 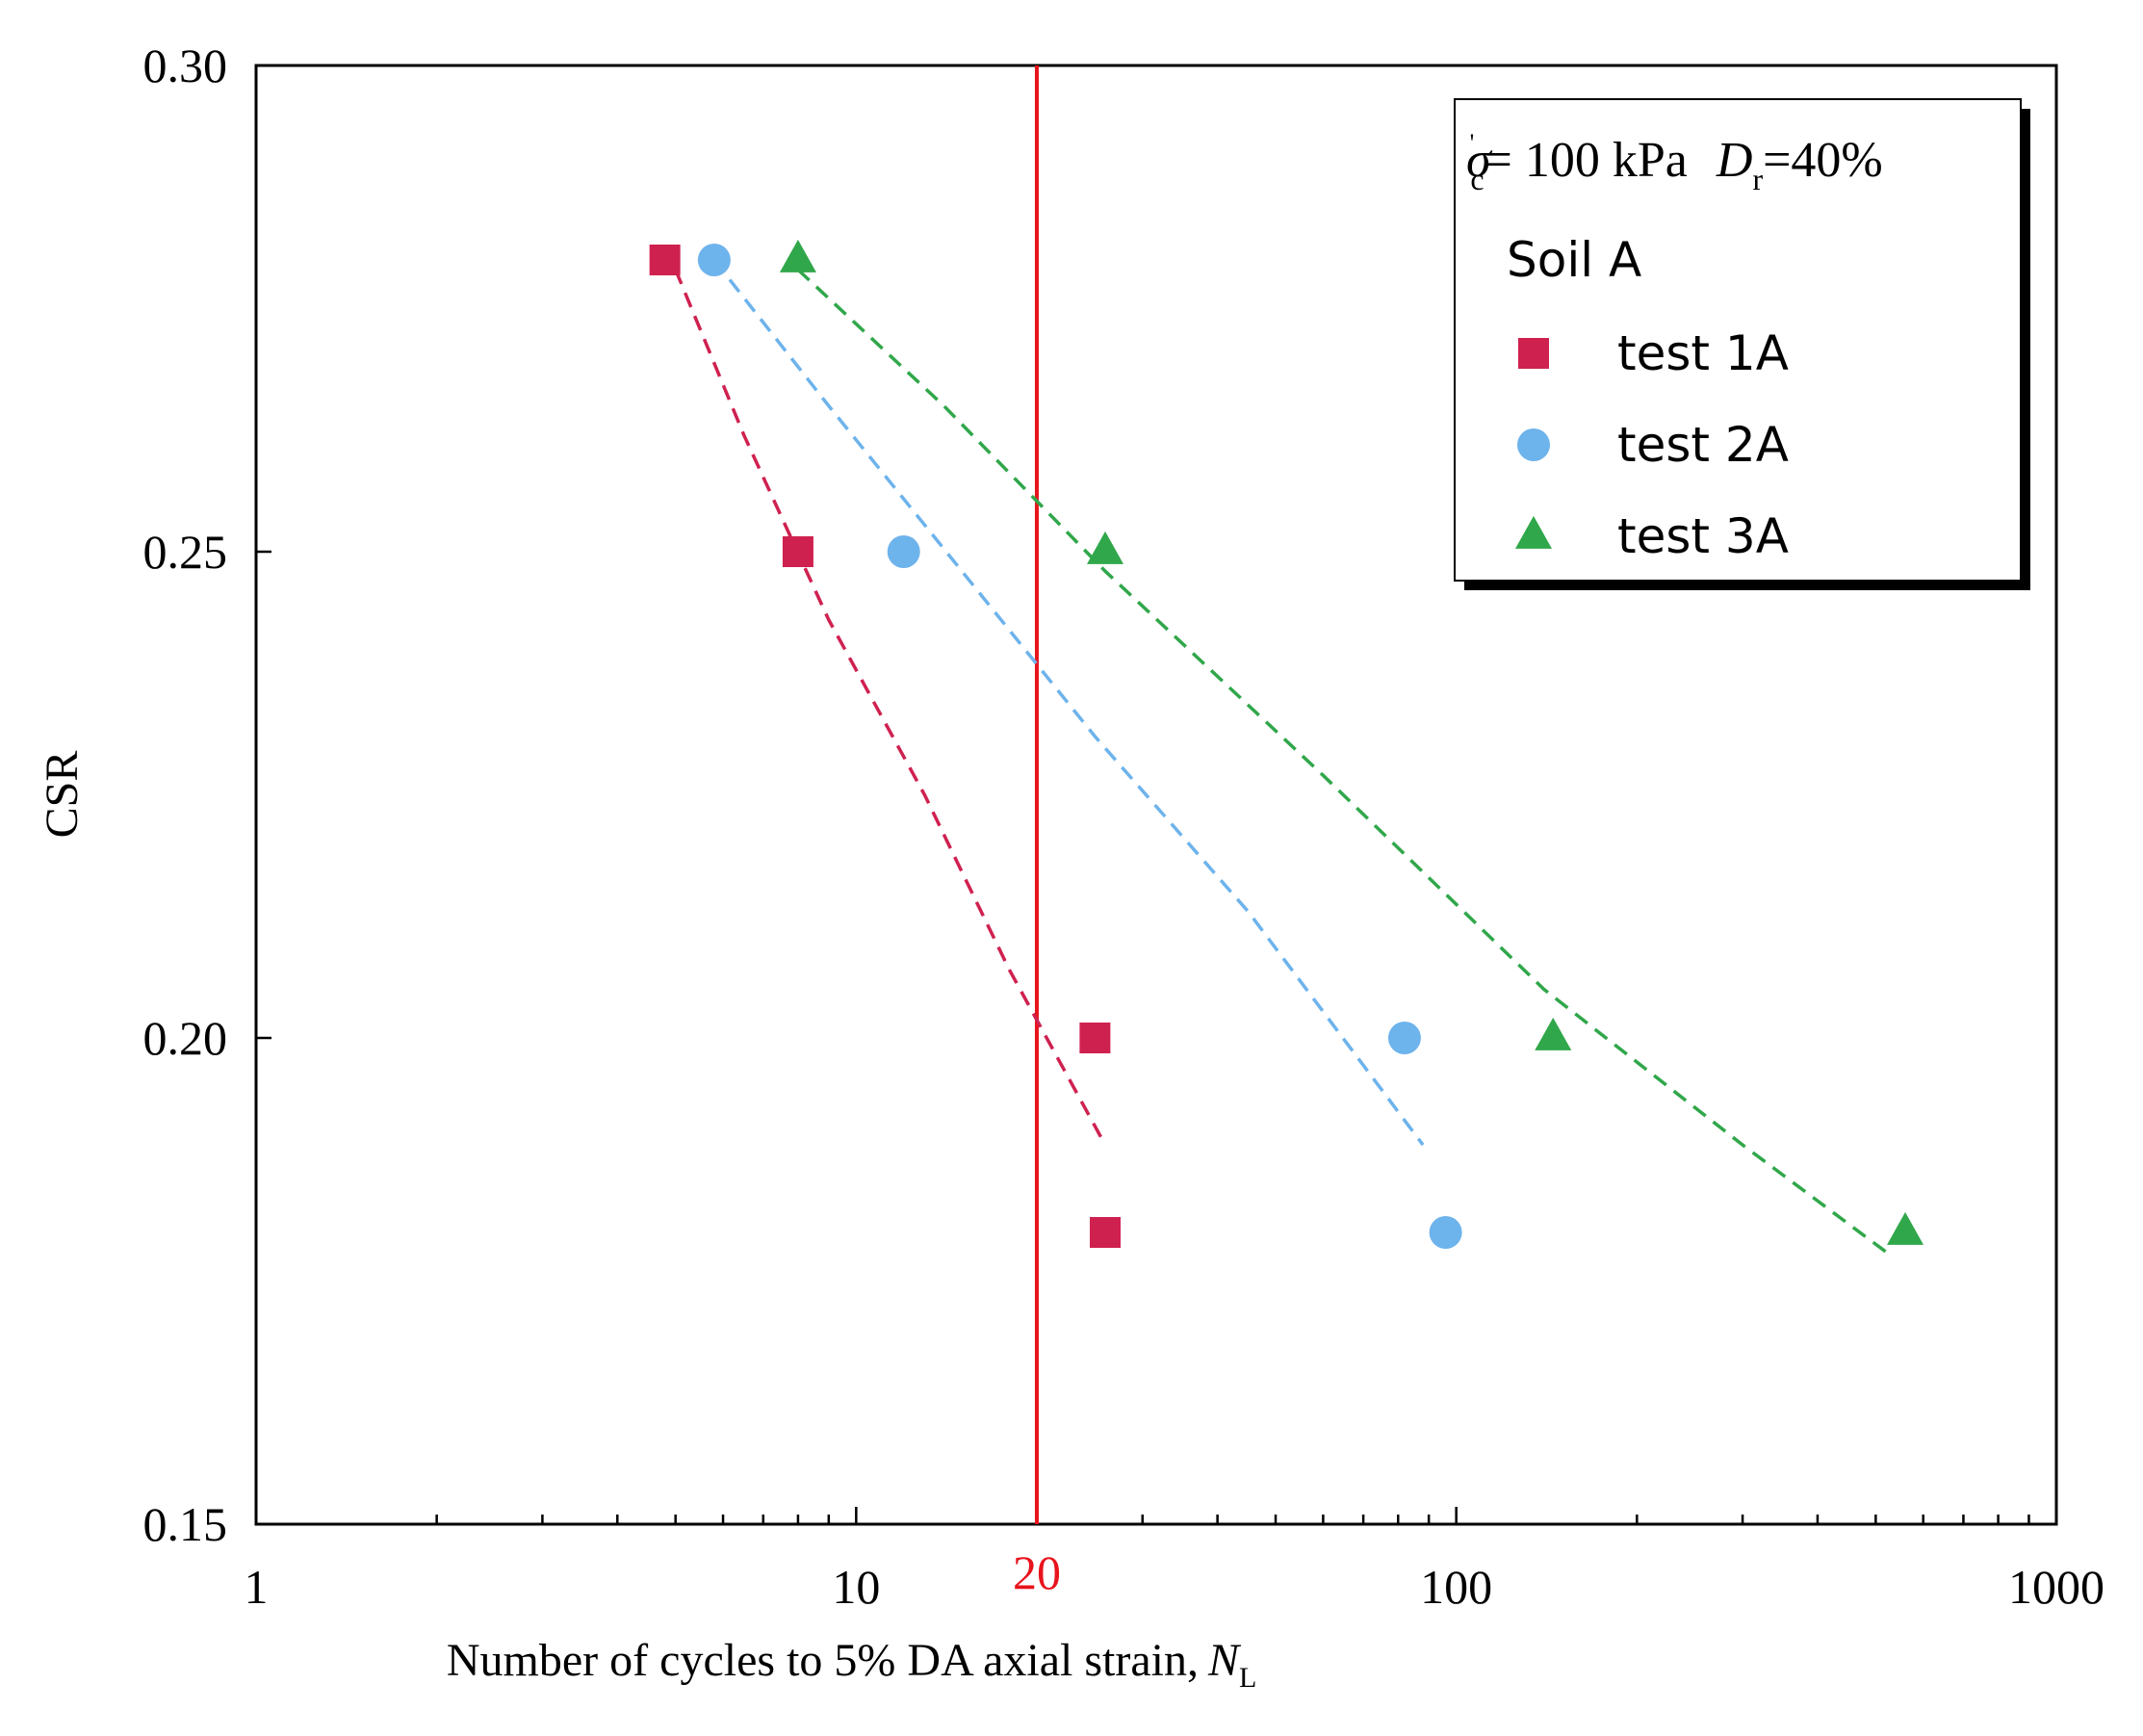 I want to click on legend-marker-test-2a, so click(x=1533, y=445).